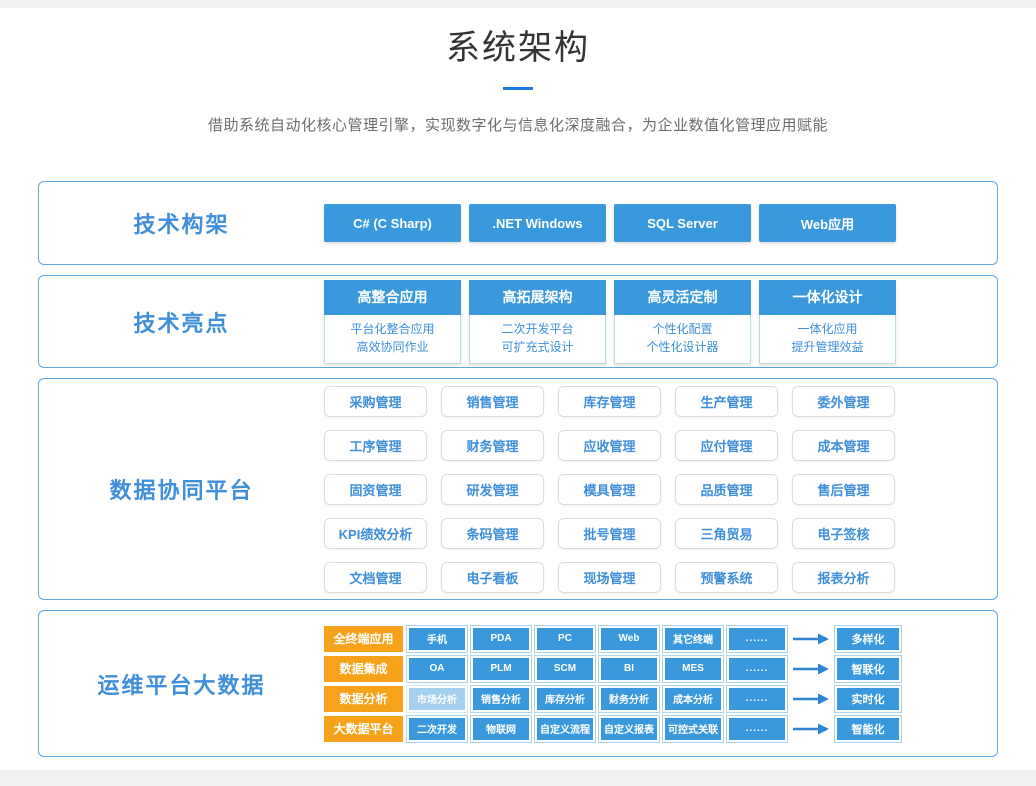 This screenshot has height=786, width=1036. What do you see at coordinates (629, 638) in the screenshot?
I see `bigdata-chip: Web` at bounding box center [629, 638].